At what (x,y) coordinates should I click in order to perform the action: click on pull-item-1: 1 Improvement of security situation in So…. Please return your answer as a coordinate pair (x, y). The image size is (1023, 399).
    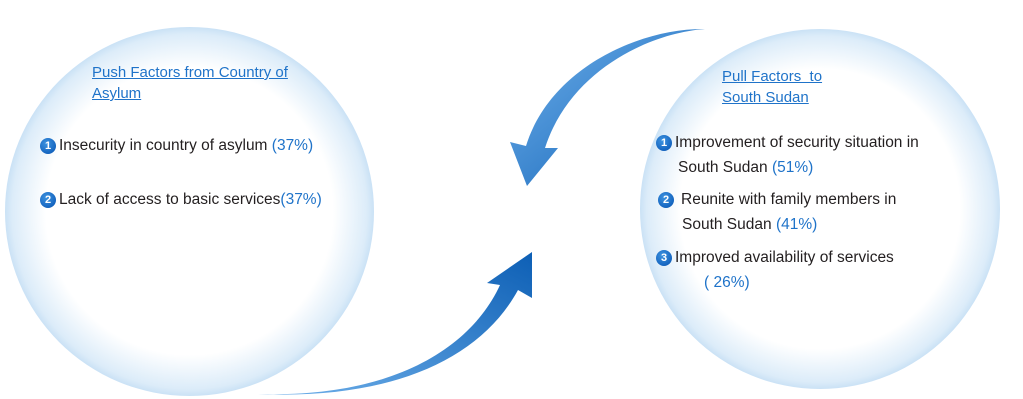
    Looking at the image, I should click on (787, 155).